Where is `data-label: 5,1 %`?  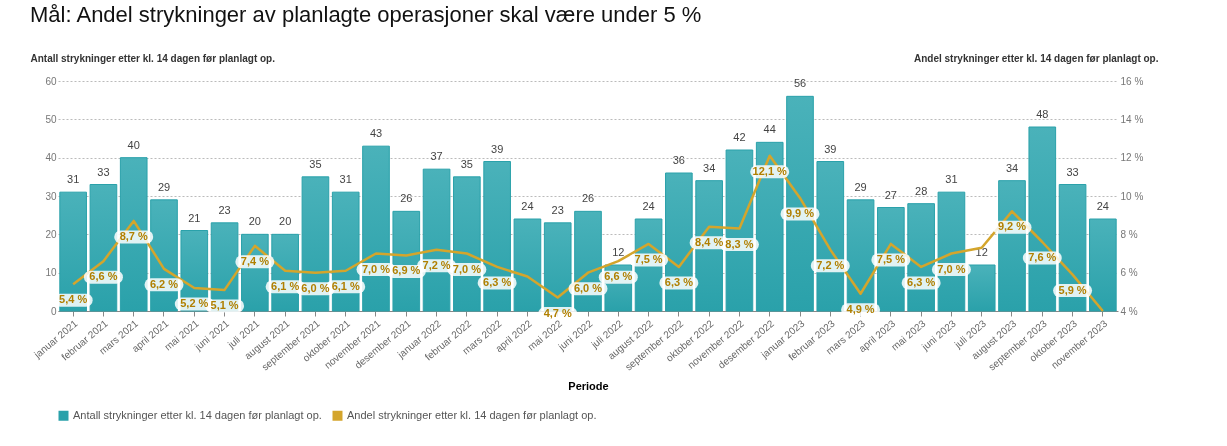
data-label: 5,1 % is located at coordinates (224, 304).